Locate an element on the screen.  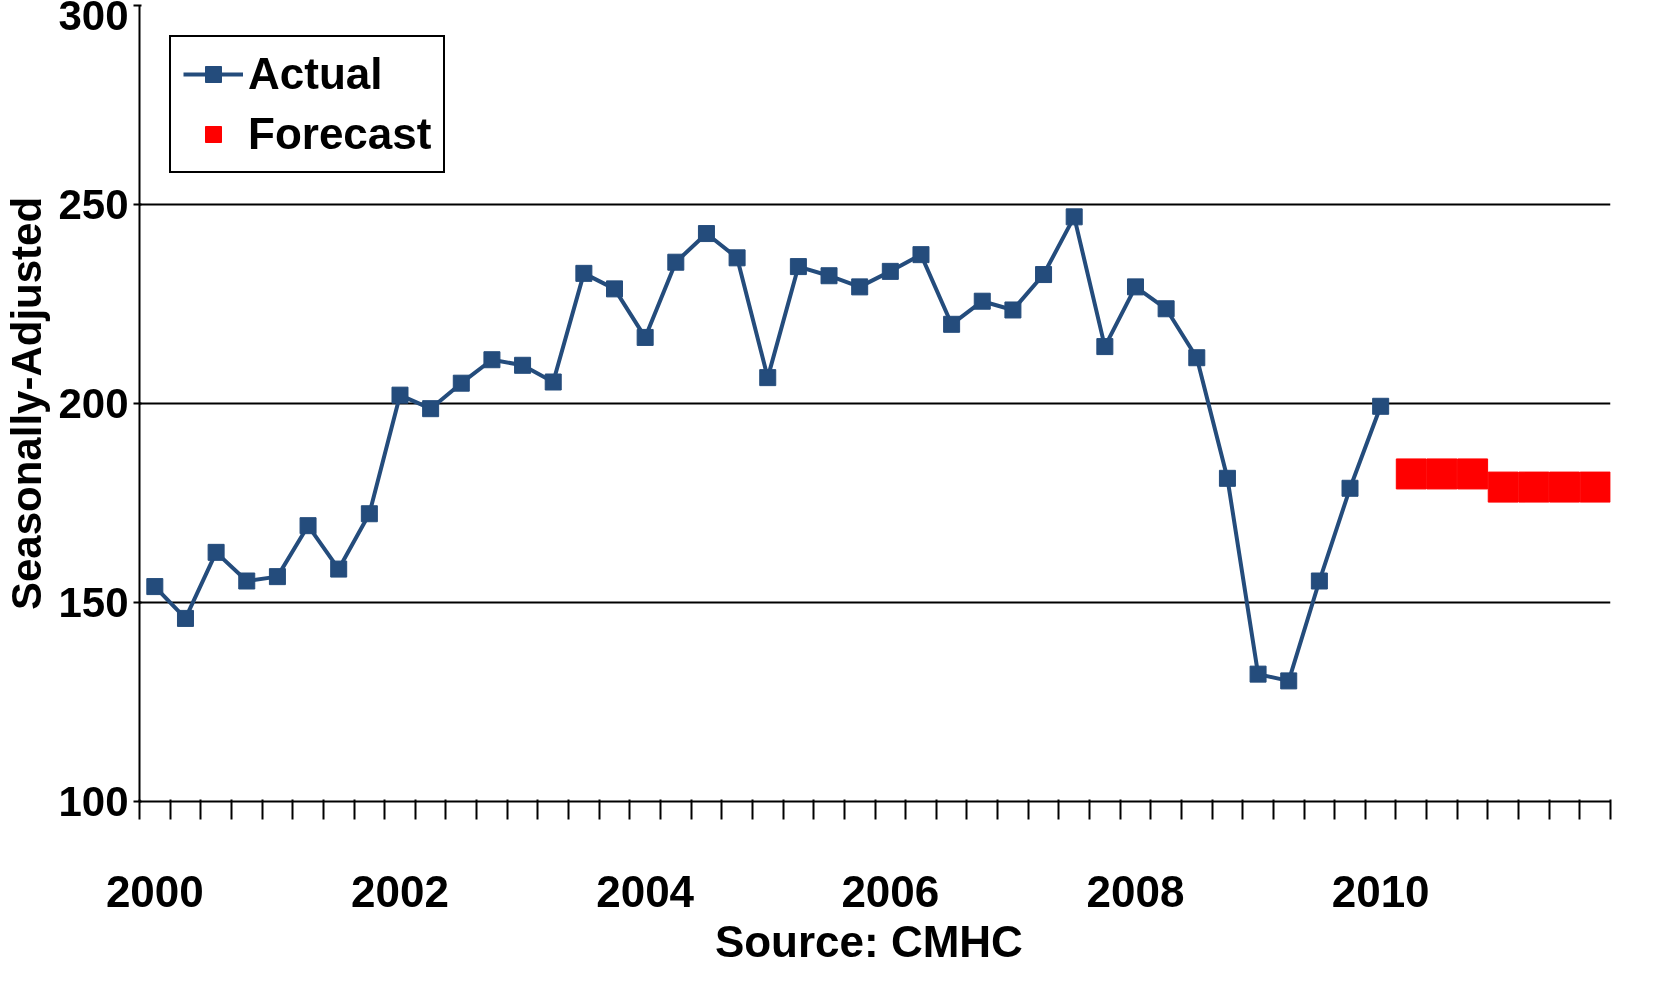
x-tick-label: 2002 is located at coordinates (400, 891).